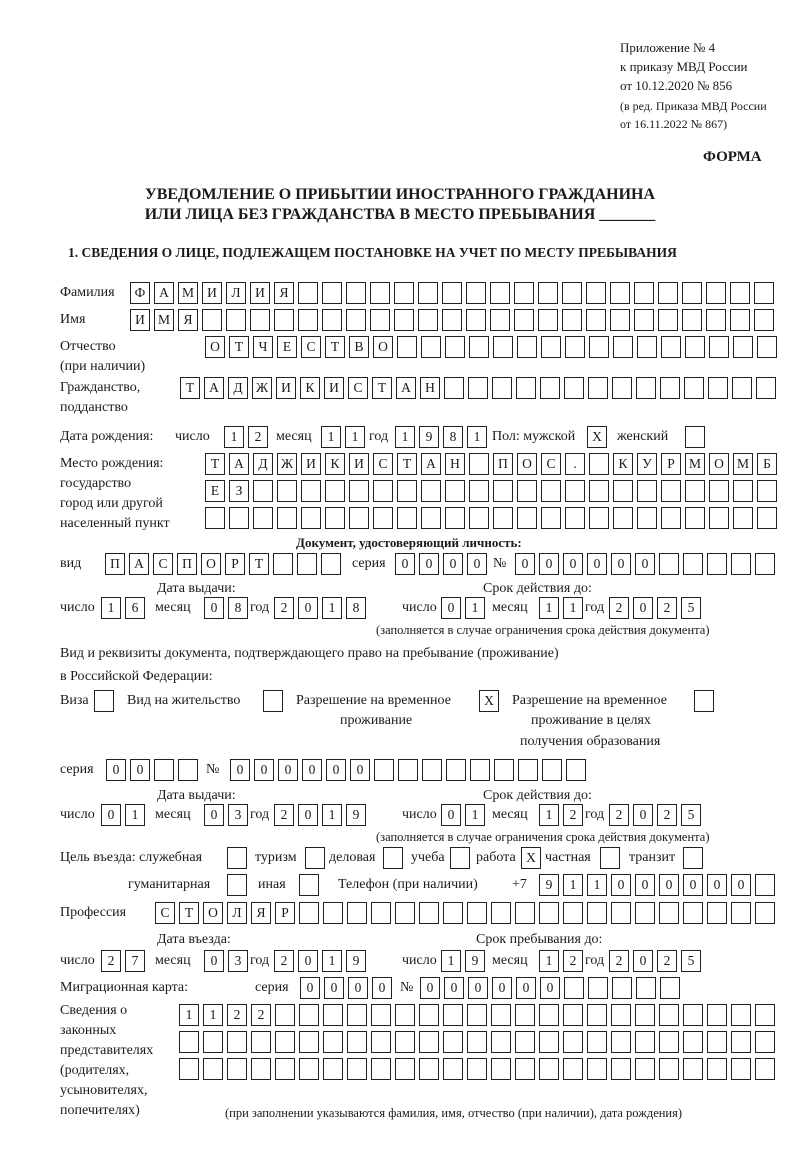 Image resolution: width=800 pixels, height=1163 pixels. What do you see at coordinates (164, 320) in the screenshot?
I see `char-box: М` at bounding box center [164, 320].